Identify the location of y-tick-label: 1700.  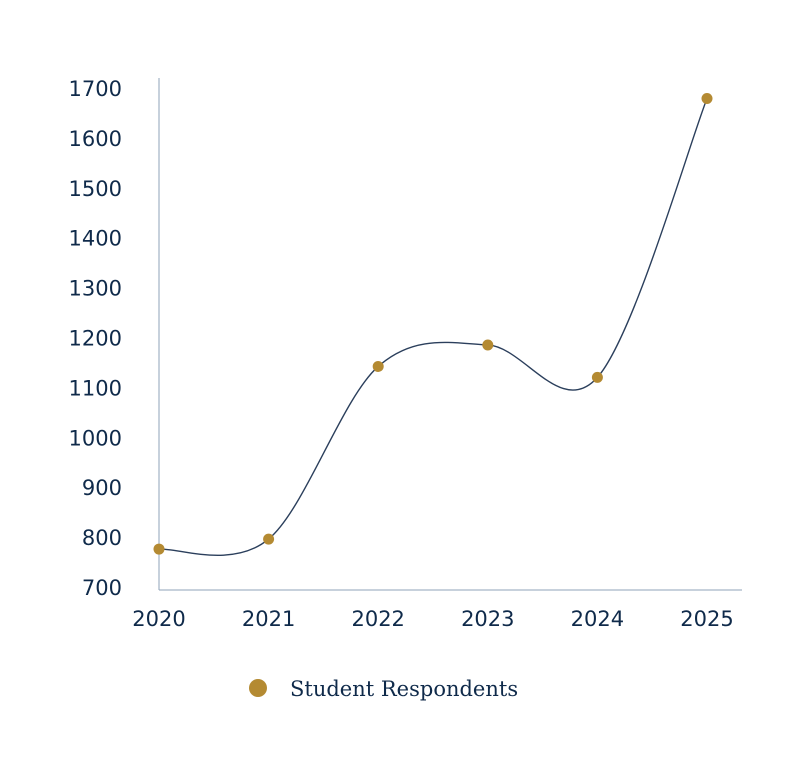
(95, 89).